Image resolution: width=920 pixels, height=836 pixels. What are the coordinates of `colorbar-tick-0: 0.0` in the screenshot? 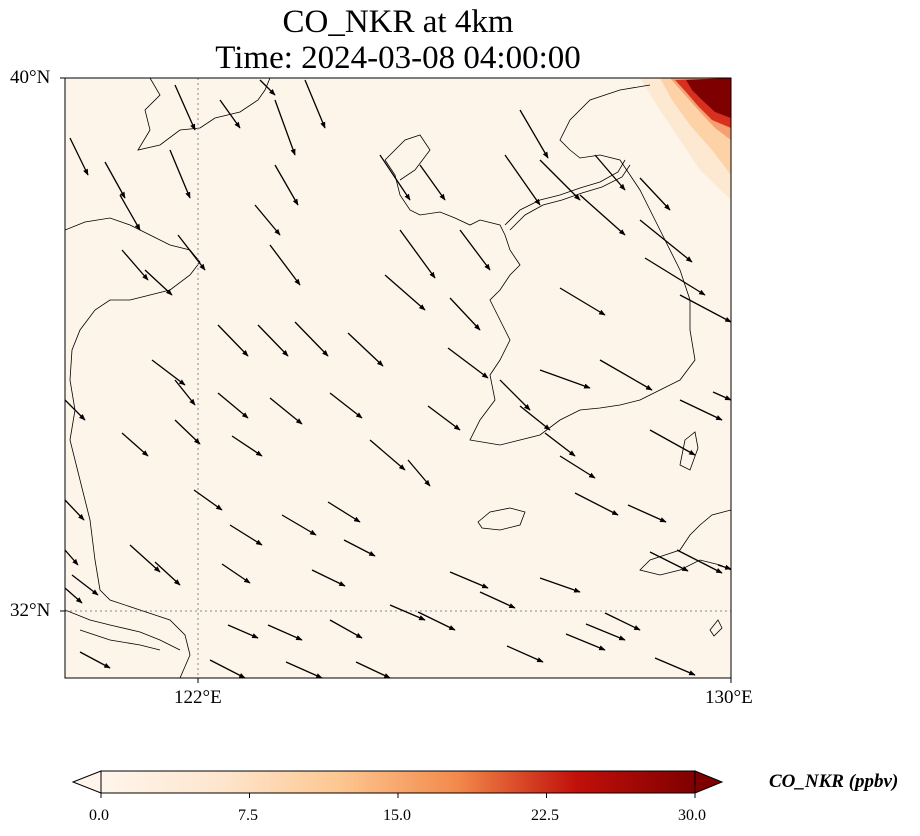 It's located at (99, 815).